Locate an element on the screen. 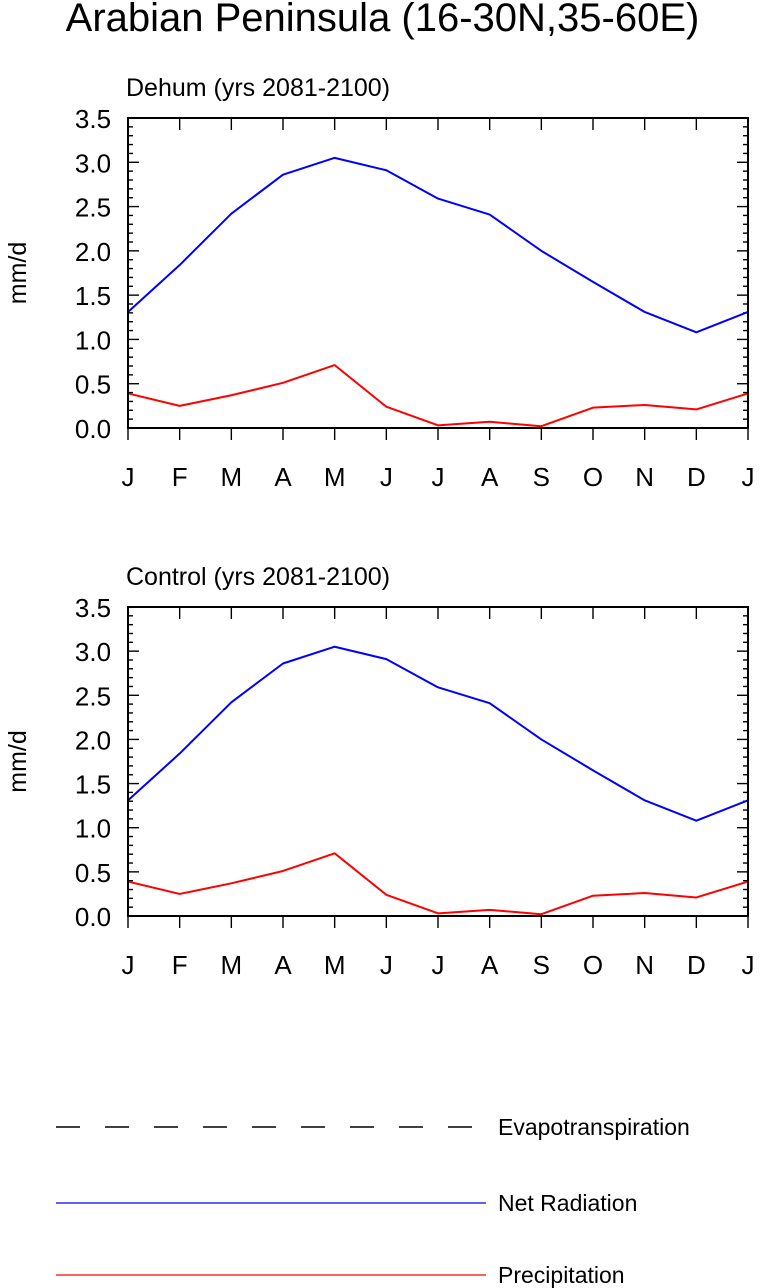 The height and width of the screenshot is (1288, 765). legend-label-net-radiation: Net Radiation is located at coordinates (567, 1203).